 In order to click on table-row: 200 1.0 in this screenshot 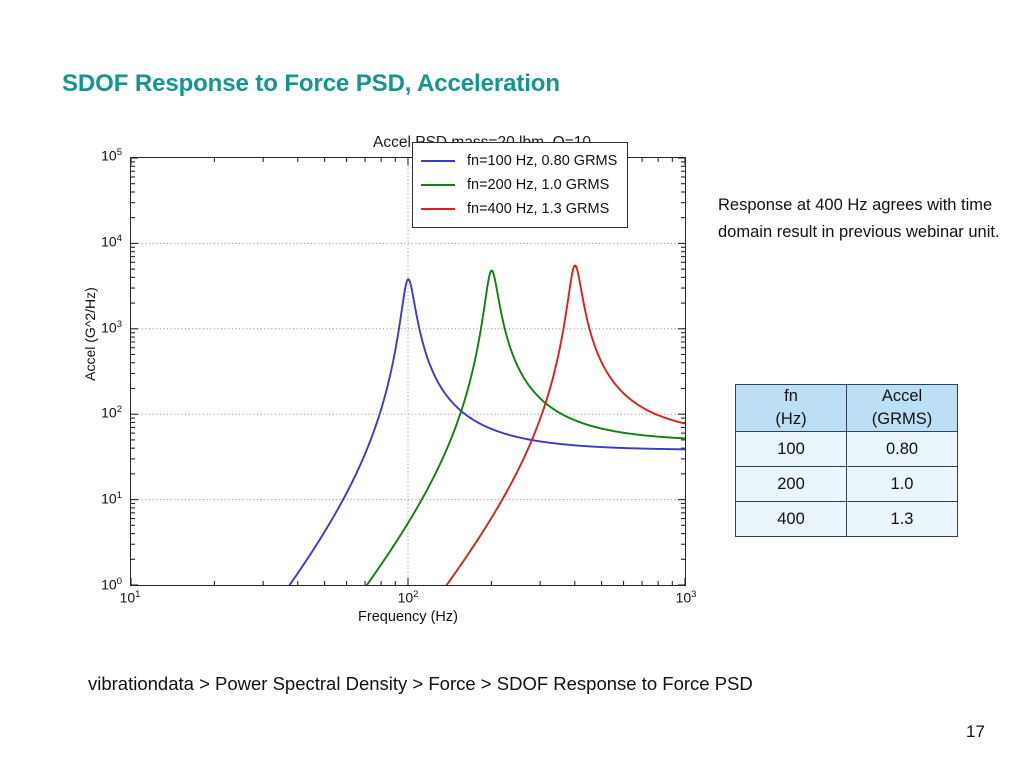, I will do `click(846, 484)`.